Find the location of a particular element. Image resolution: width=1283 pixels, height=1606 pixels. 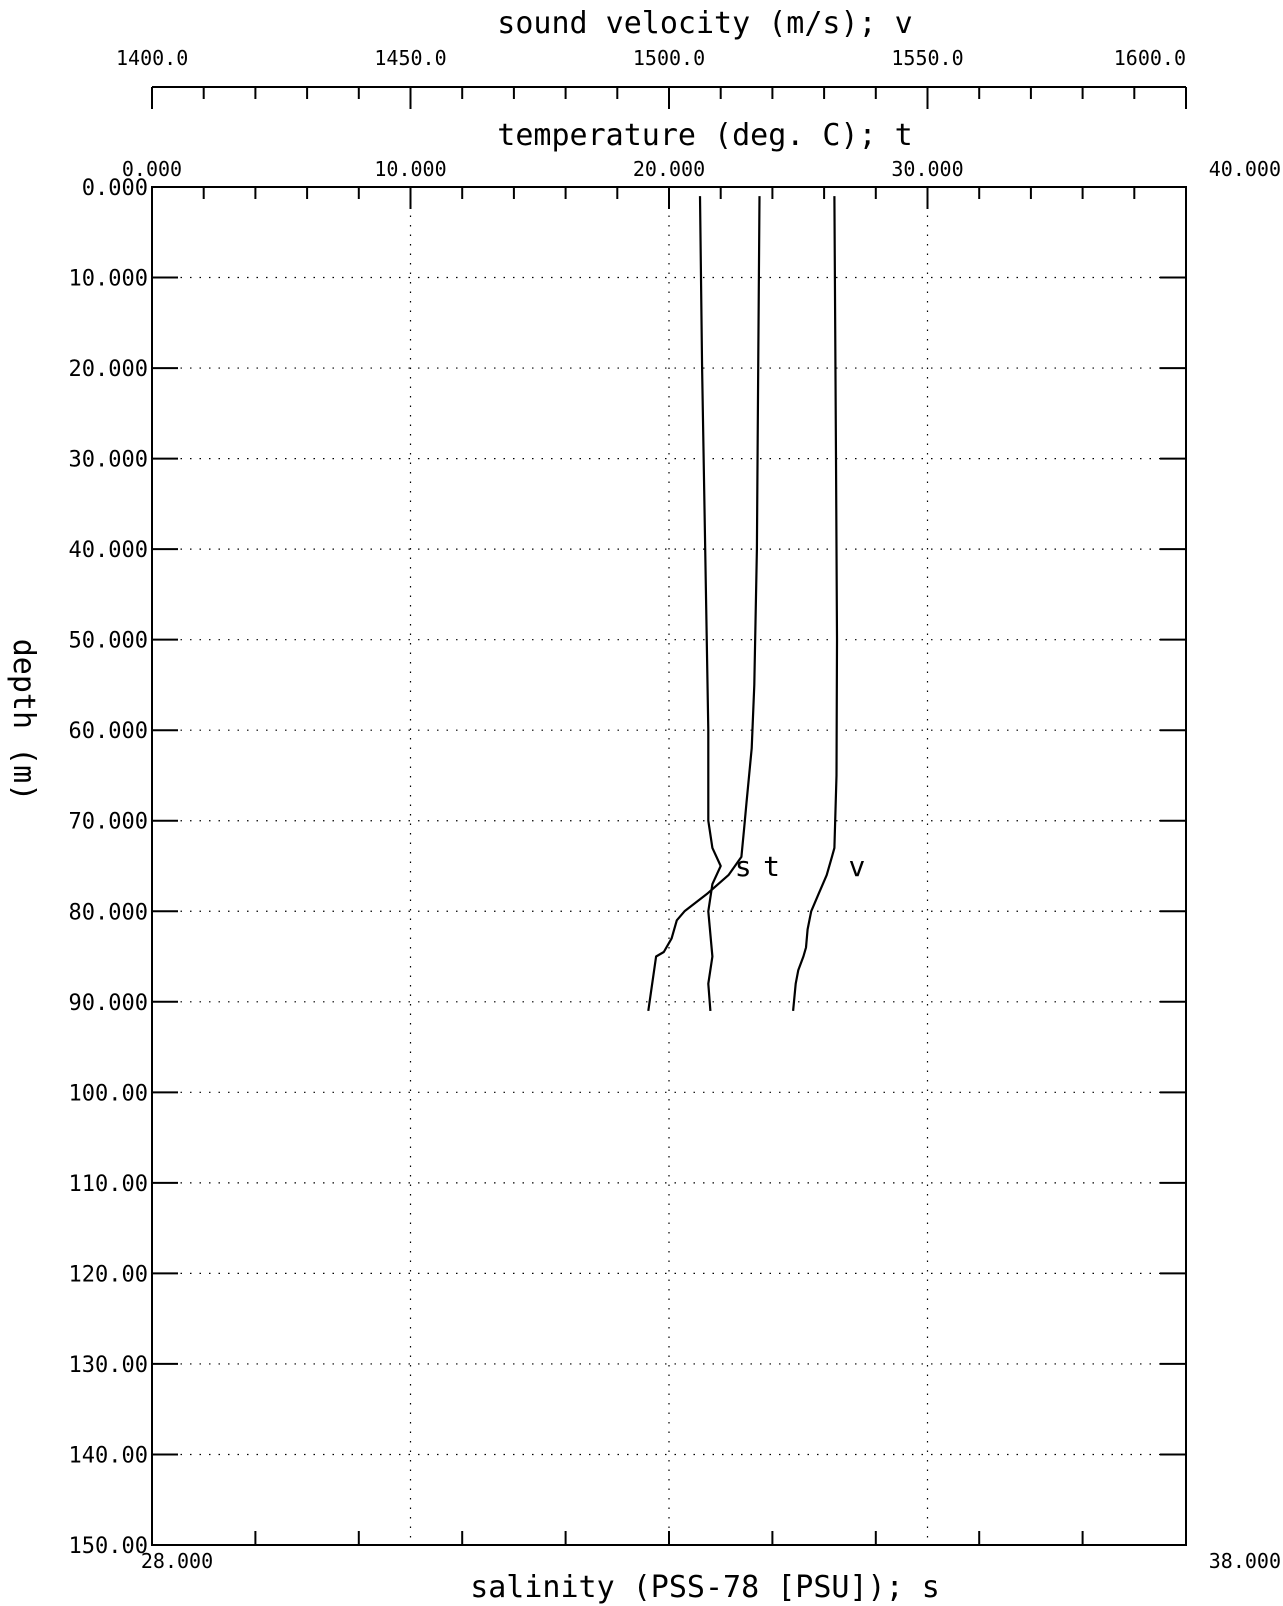

depth-tick-label: 20.000 is located at coordinates (108, 369).